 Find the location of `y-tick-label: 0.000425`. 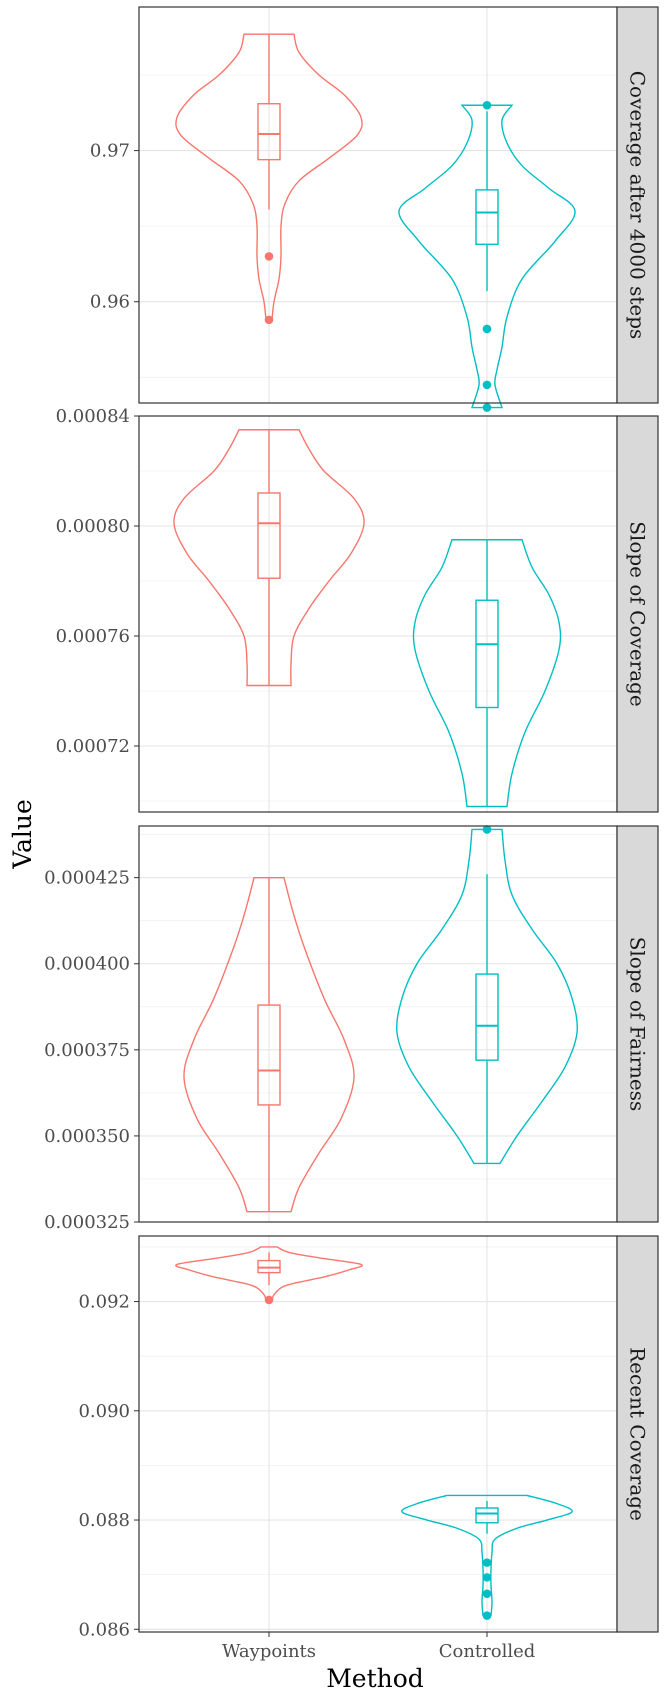

y-tick-label: 0.000425 is located at coordinates (87, 878).